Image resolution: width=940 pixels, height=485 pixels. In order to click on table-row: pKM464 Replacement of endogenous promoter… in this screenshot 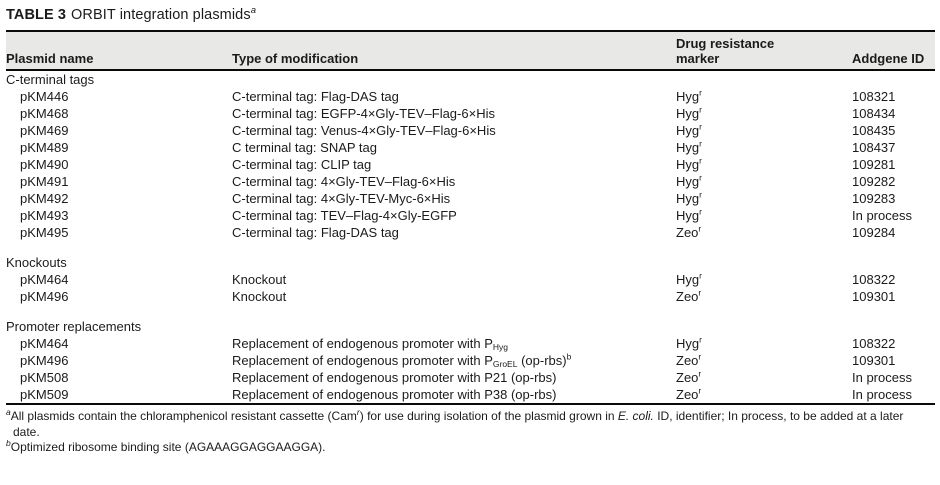, I will do `click(470, 343)`.